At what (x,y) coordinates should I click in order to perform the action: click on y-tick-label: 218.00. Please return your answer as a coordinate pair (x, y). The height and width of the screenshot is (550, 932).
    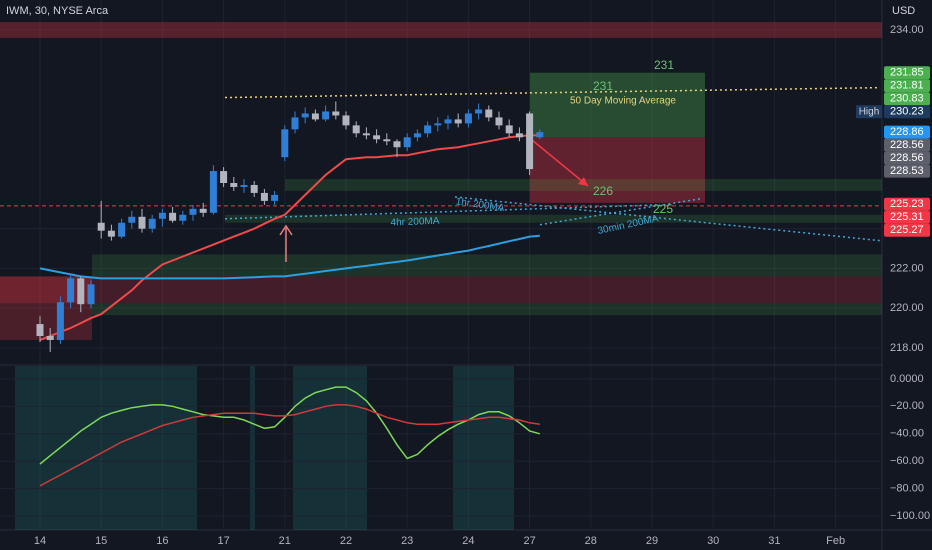
    Looking at the image, I should click on (907, 348).